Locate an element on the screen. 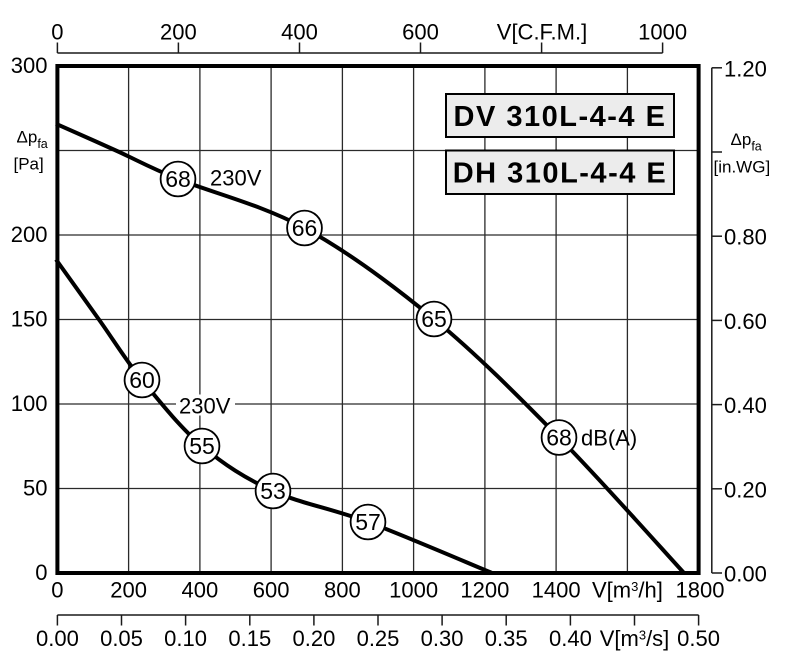  svg-text: dB(A) is located at coordinates (609, 438).